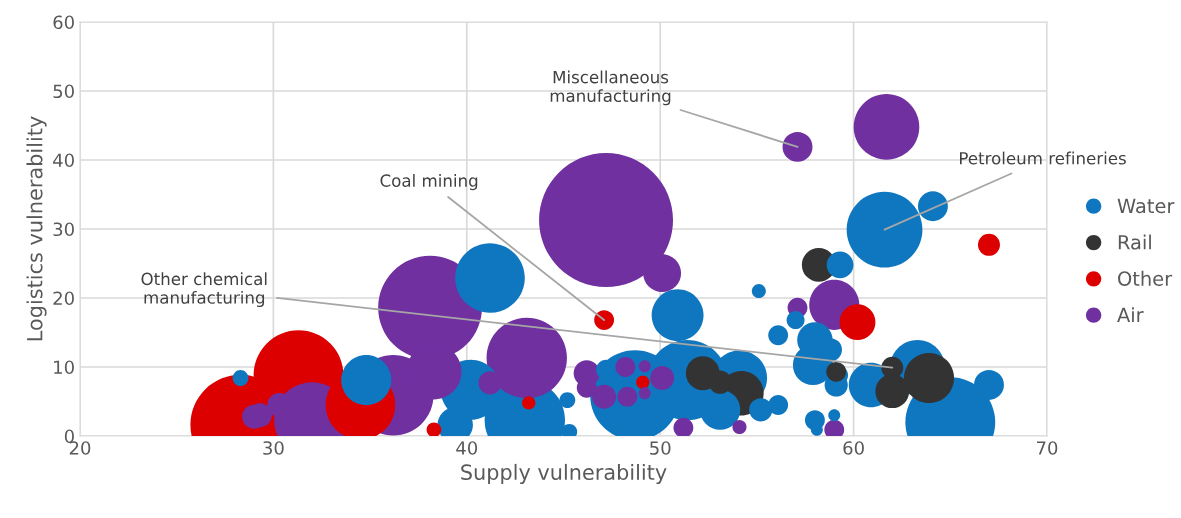 This screenshot has width=1181, height=518. I want to click on x-tick-label: 60, so click(853, 448).